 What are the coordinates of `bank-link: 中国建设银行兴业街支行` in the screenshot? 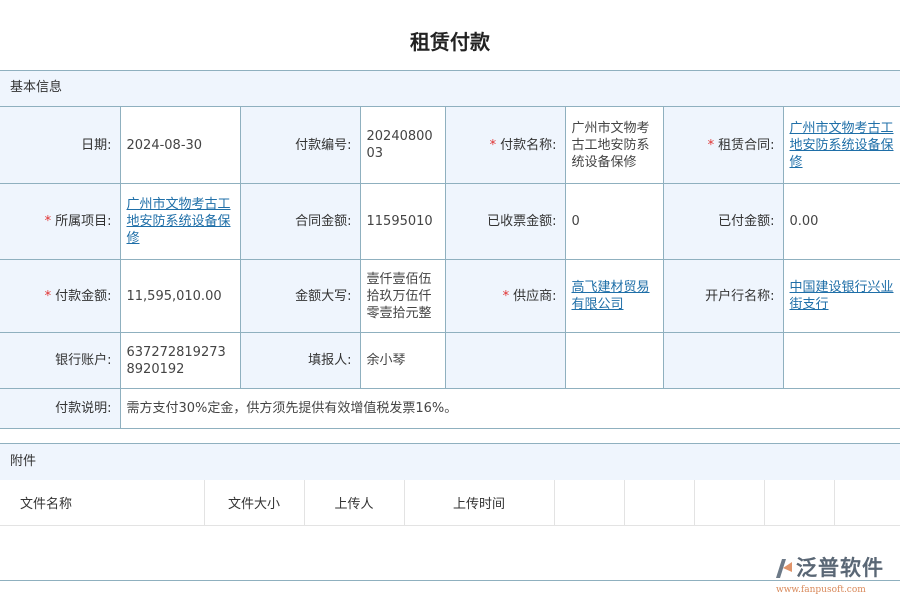 It's located at (841, 296).